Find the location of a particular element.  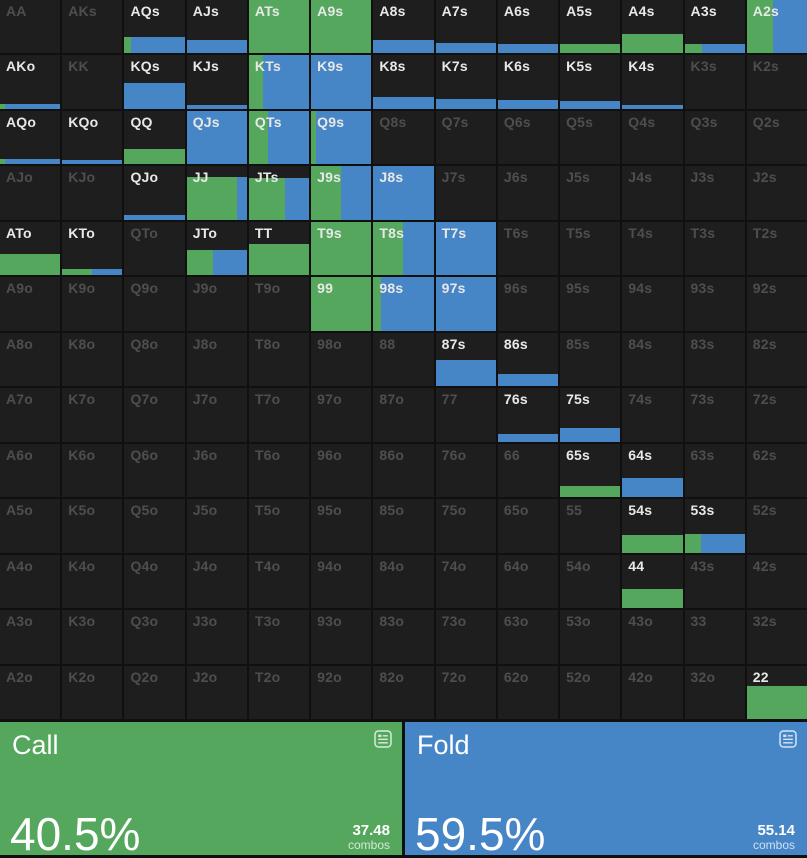

hand-cell-KTs: KTs is located at coordinates (279, 82).